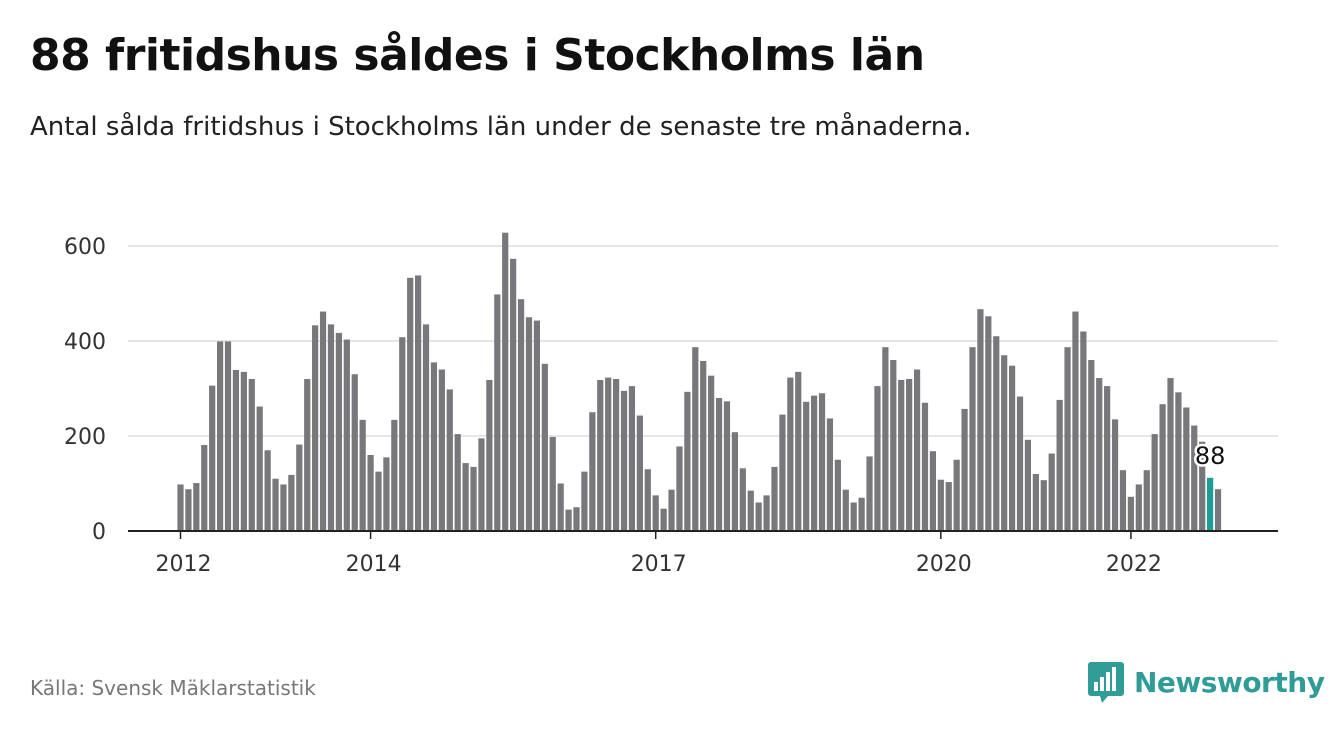 The height and width of the screenshot is (734, 1340). What do you see at coordinates (1210, 456) in the screenshot?
I see `data-label: 88` at bounding box center [1210, 456].